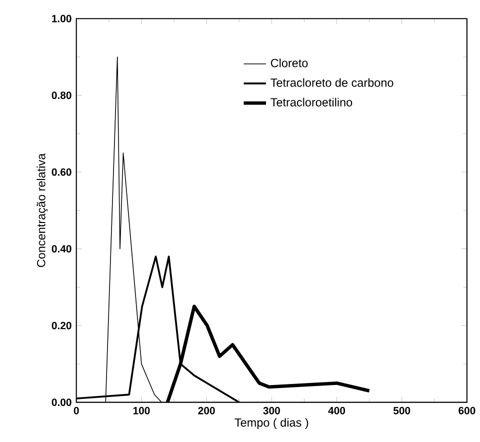 The height and width of the screenshot is (442, 480). I want to click on x-tick-label: 0, so click(76, 410).